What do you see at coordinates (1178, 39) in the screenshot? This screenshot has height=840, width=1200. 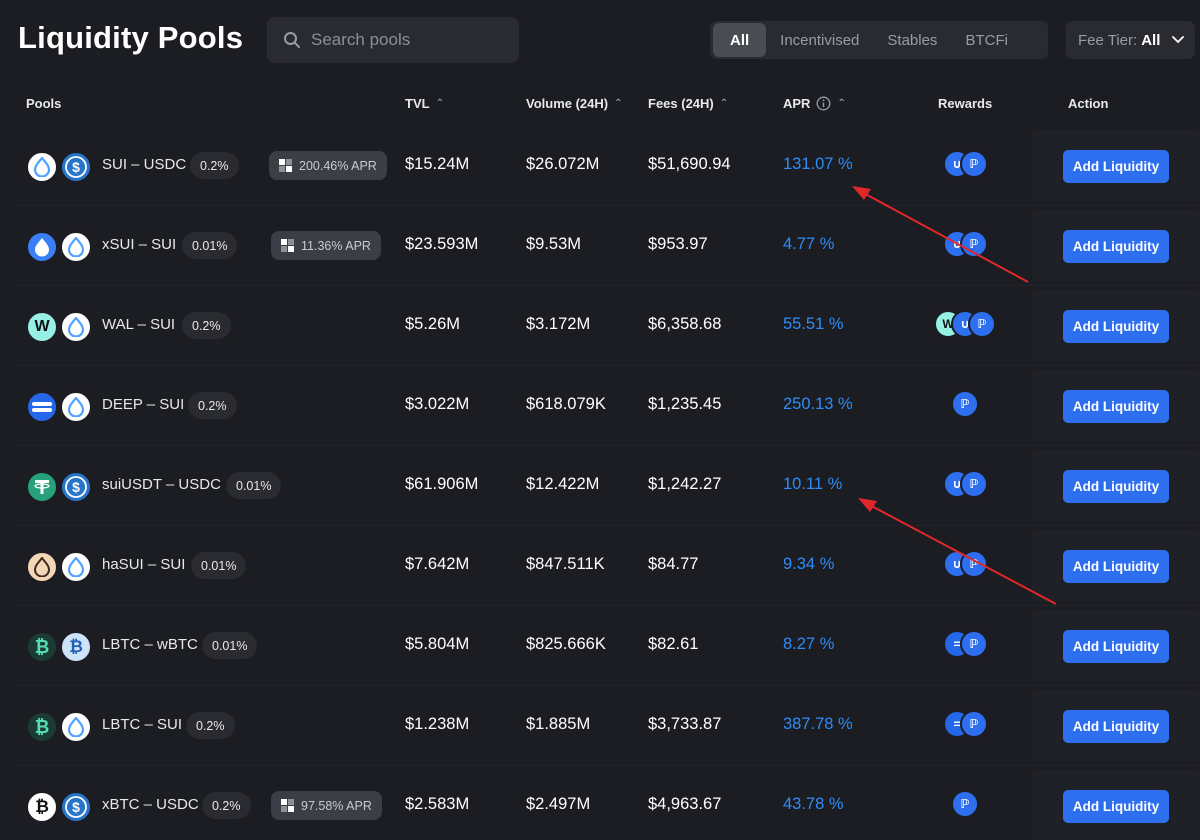 I see `chevron-down-icon` at bounding box center [1178, 39].